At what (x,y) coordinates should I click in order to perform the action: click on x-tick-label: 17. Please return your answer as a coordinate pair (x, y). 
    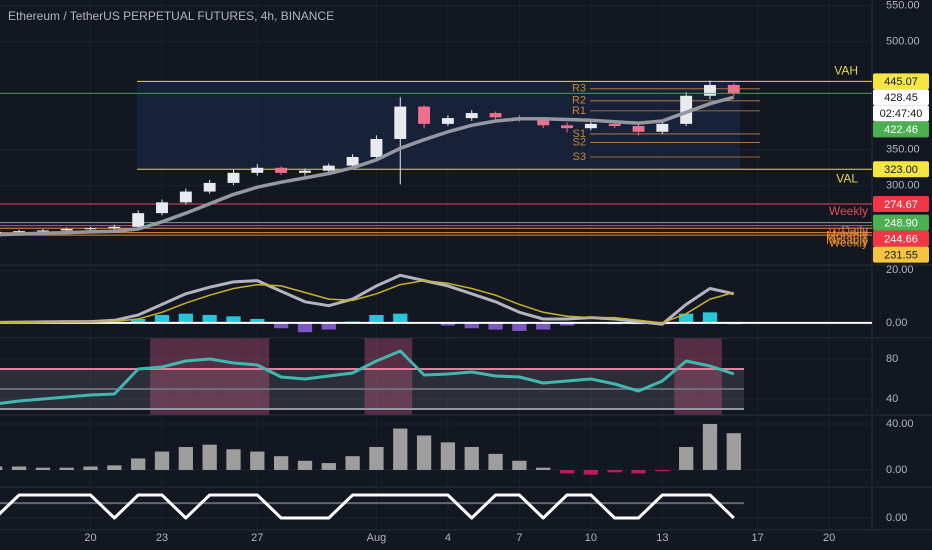
    Looking at the image, I should click on (758, 538).